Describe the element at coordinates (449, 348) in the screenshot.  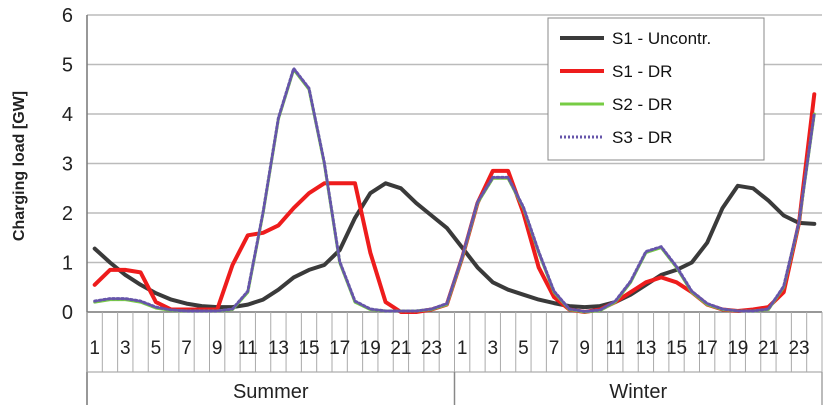
I see `x-tick-labels: 1 3 5 7 9 11 13 15 17 19 21 23 1 3 5 7 9 11 13 15 17 19 21 23` at that location.